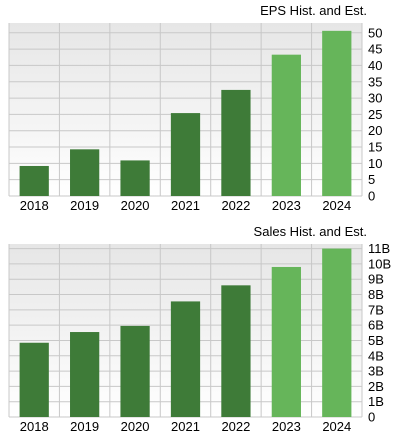  Describe the element at coordinates (376, 294) in the screenshot. I see `sales-ytick-label: 8B` at that location.